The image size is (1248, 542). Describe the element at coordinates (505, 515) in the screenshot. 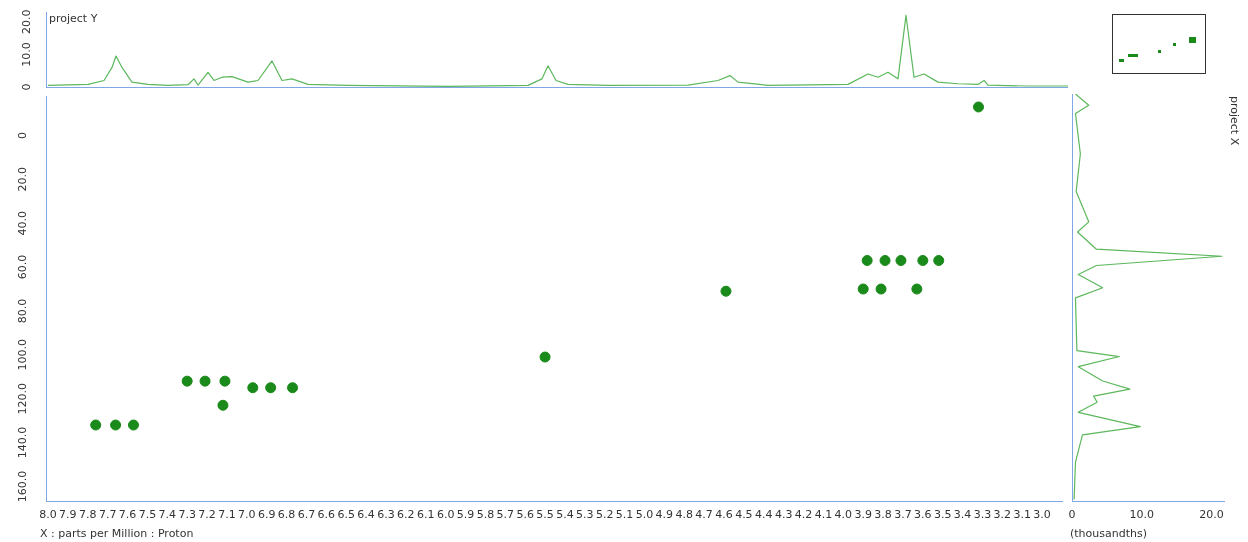

I see `x-tick-label: 5.7` at that location.